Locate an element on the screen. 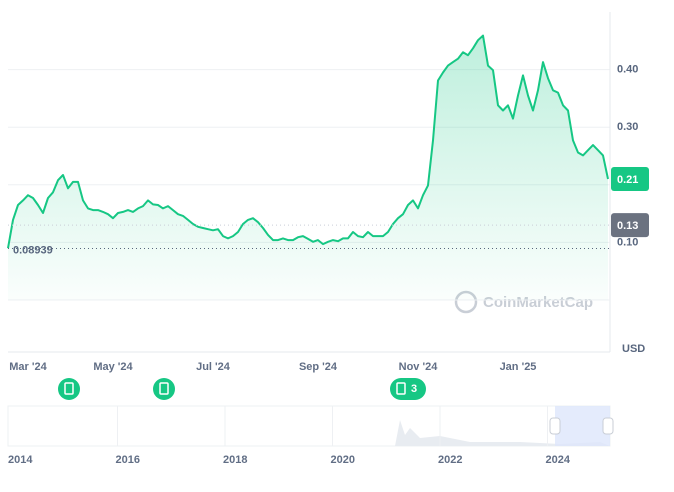 The width and height of the screenshot is (674, 492). navigator-year: 2024 is located at coordinates (558, 460).